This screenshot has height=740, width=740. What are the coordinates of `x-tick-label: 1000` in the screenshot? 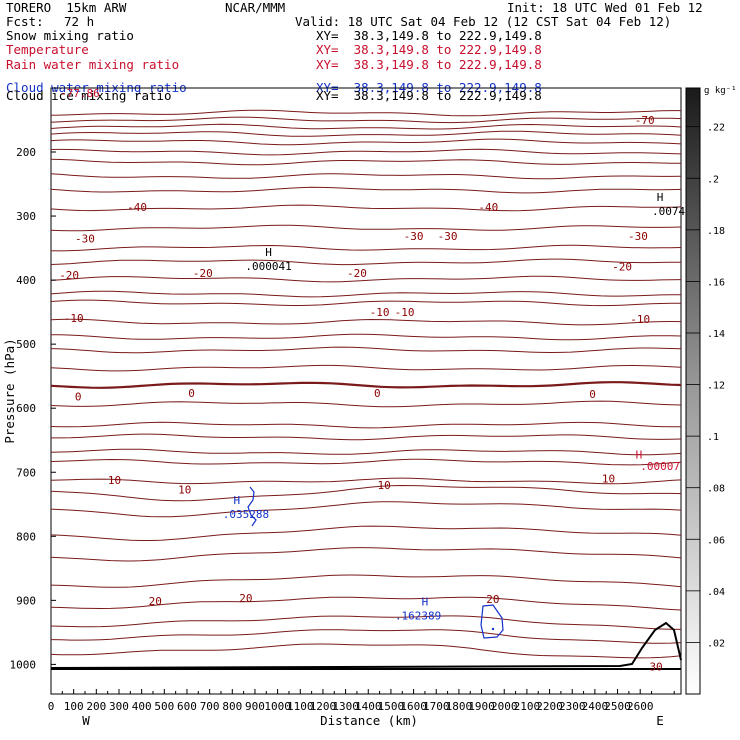 It's located at (277, 706).